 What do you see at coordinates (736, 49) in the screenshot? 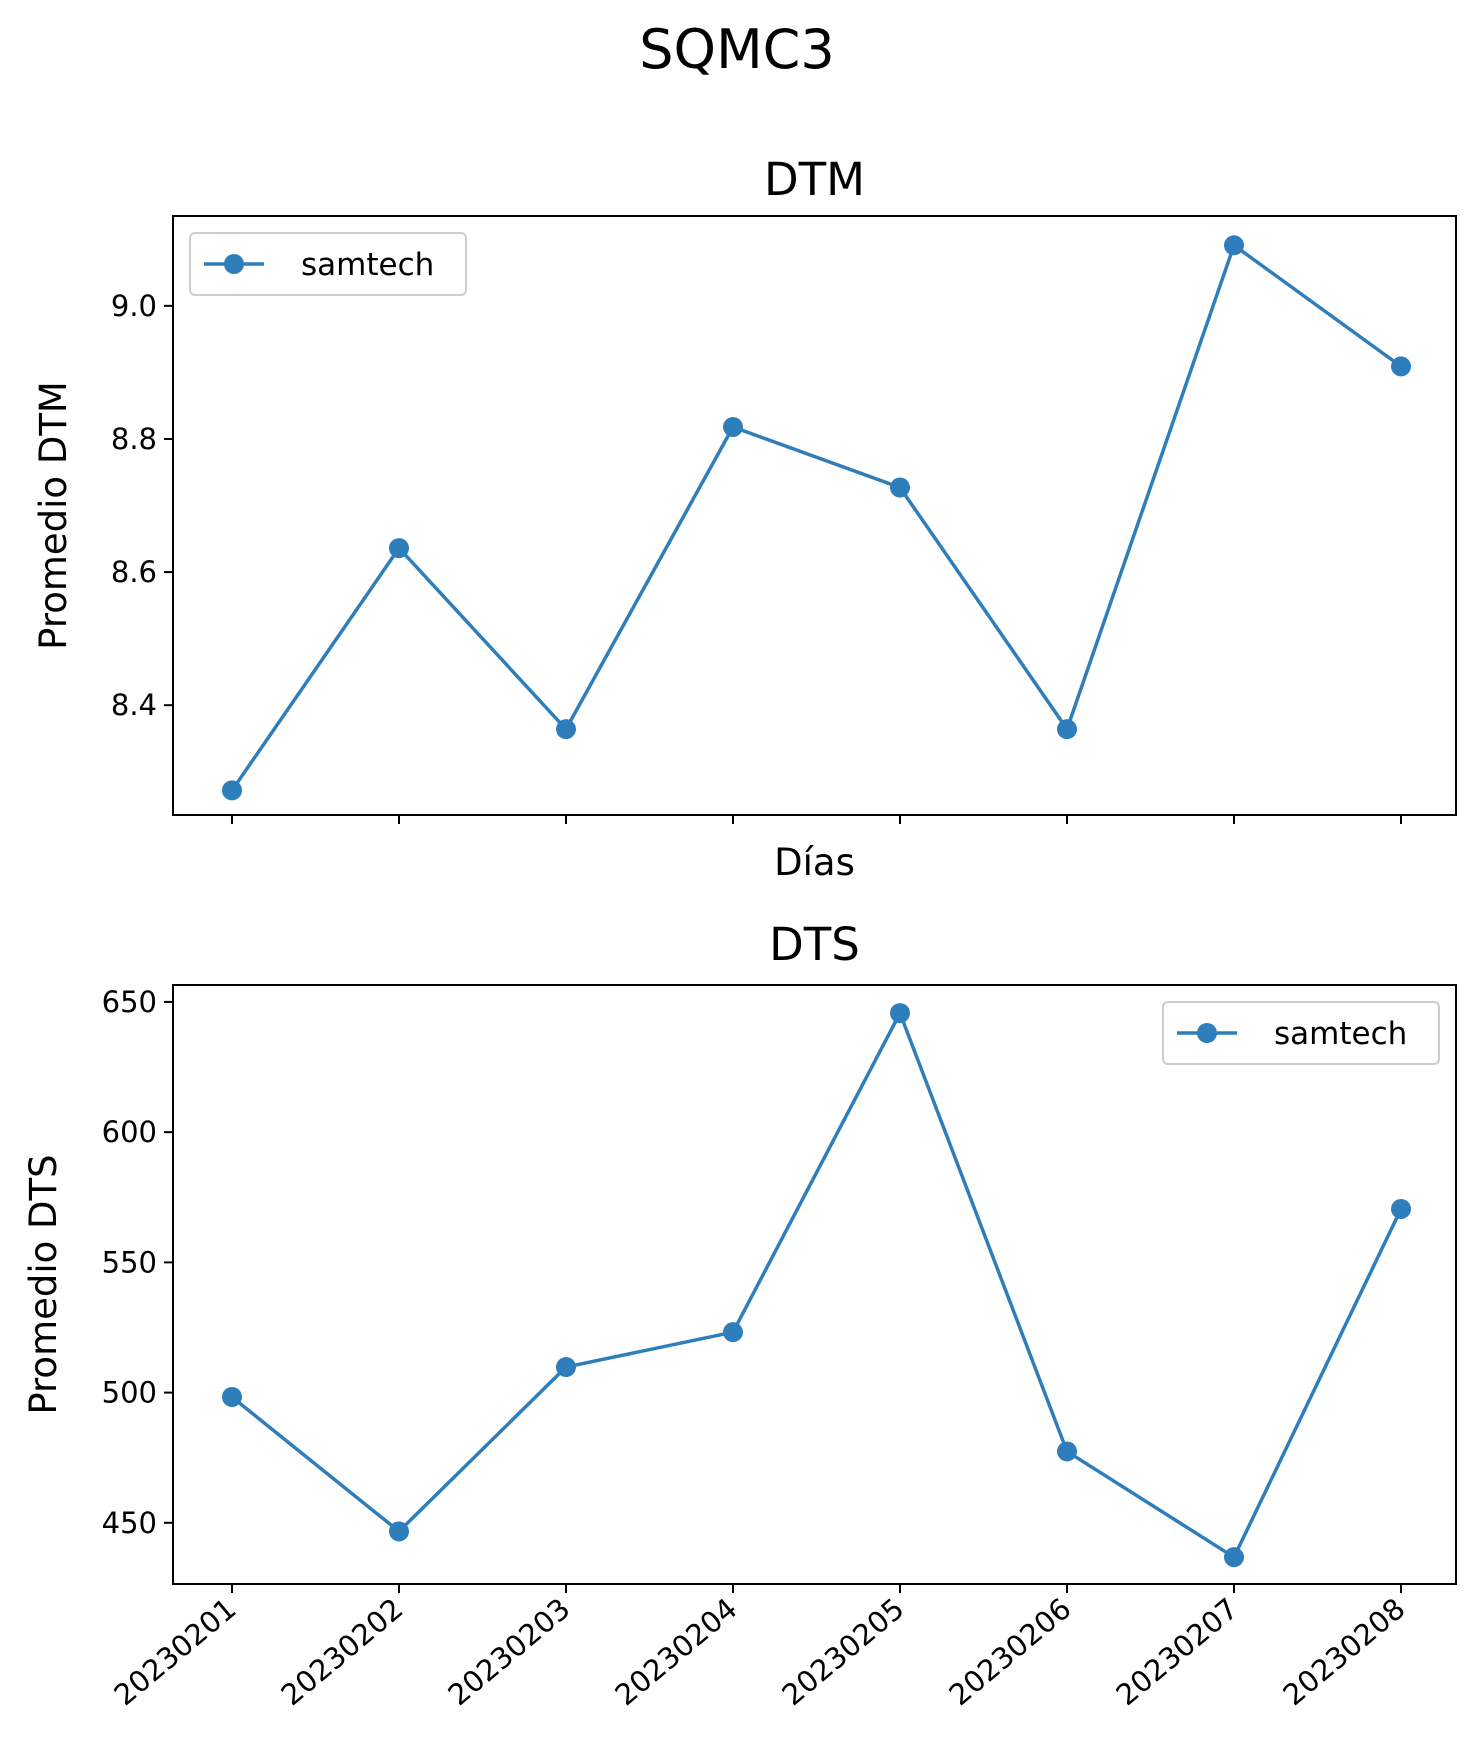
I see `figure-title: SQMC3` at bounding box center [736, 49].